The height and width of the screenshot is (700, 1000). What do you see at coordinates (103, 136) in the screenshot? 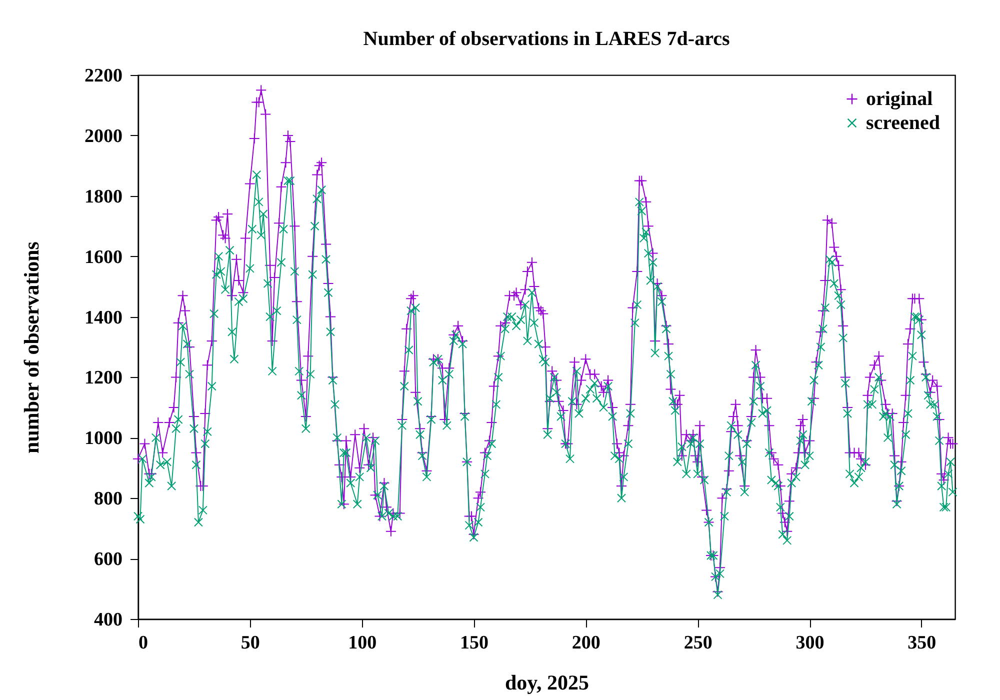
I see `y-tick-label: 2000` at bounding box center [103, 136].